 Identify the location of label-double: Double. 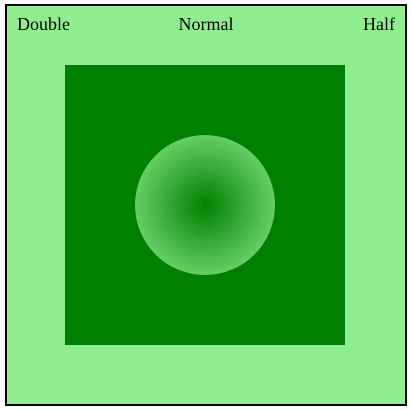
(43, 24).